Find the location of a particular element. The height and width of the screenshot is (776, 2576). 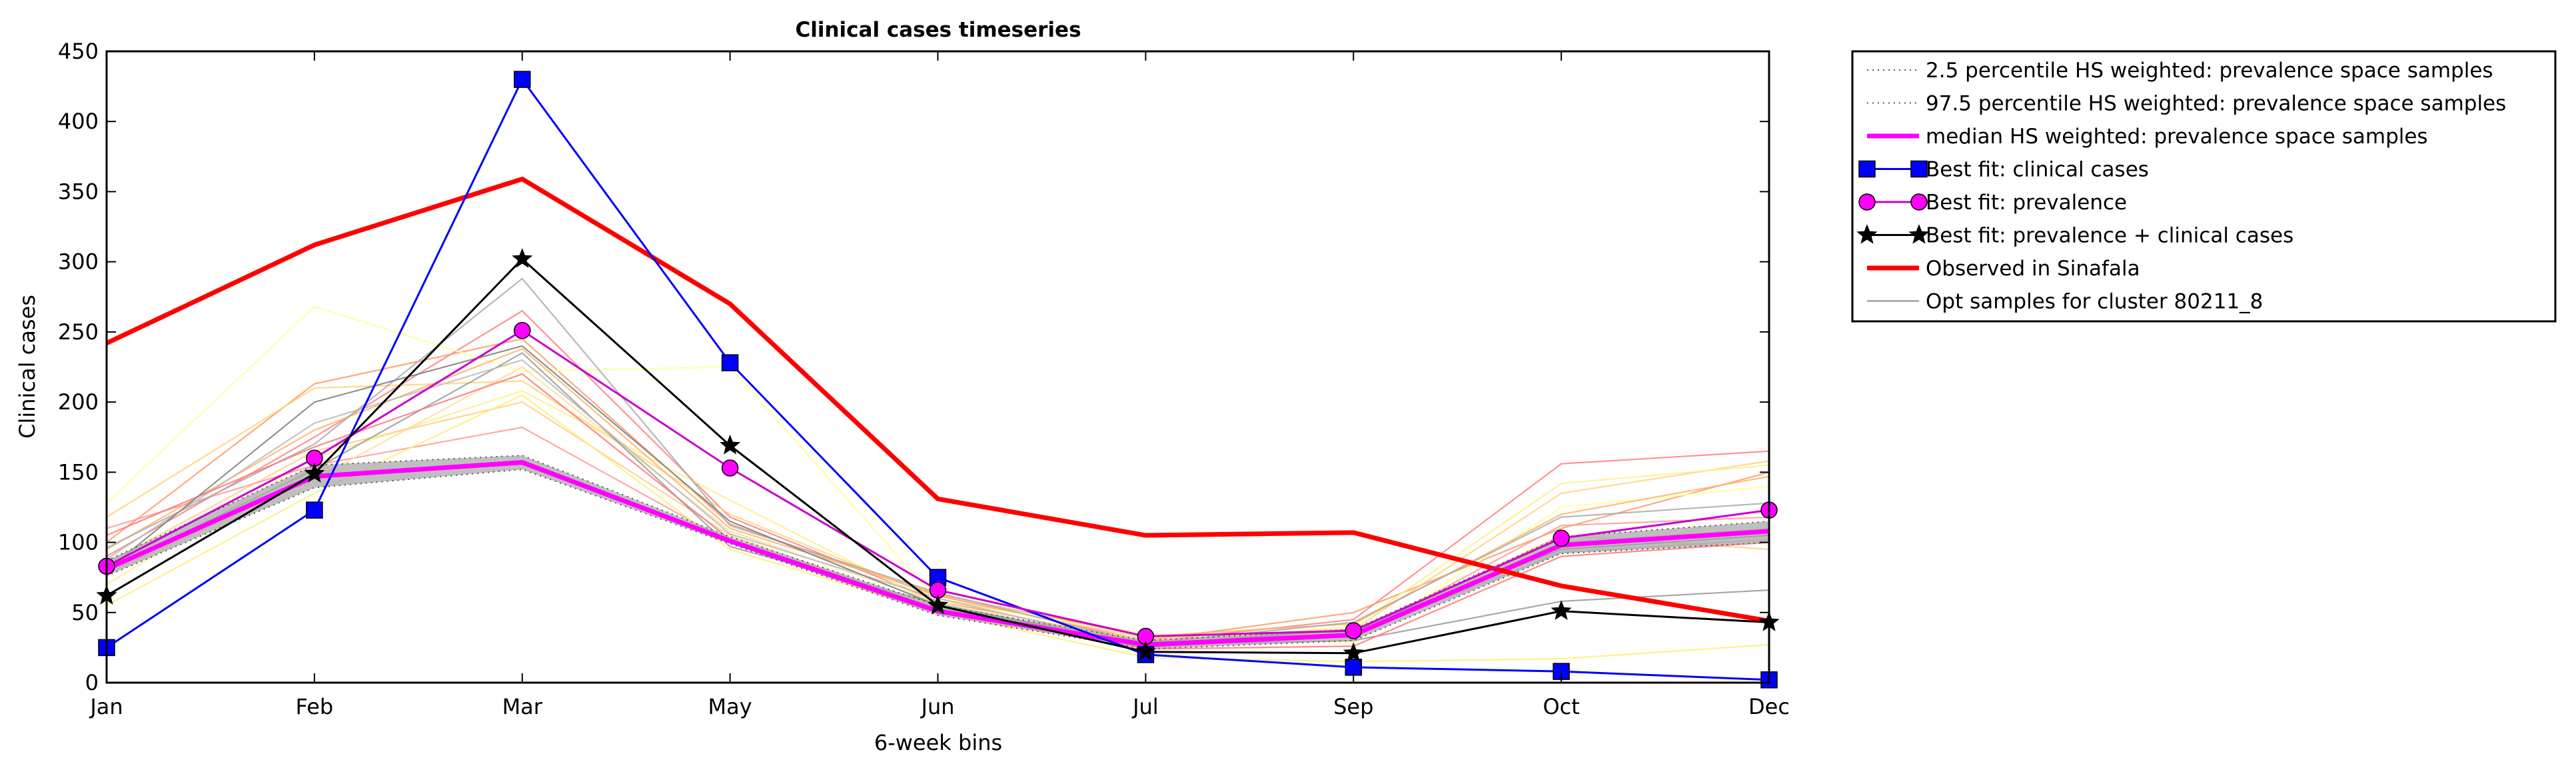

x-tick-label: Jan is located at coordinates (106, 706).